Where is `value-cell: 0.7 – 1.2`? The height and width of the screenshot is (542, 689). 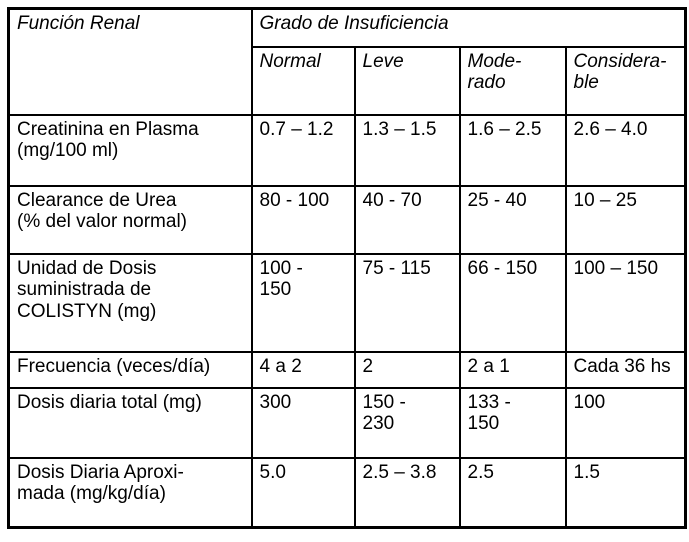 value-cell: 0.7 – 1.2 is located at coordinates (303, 150).